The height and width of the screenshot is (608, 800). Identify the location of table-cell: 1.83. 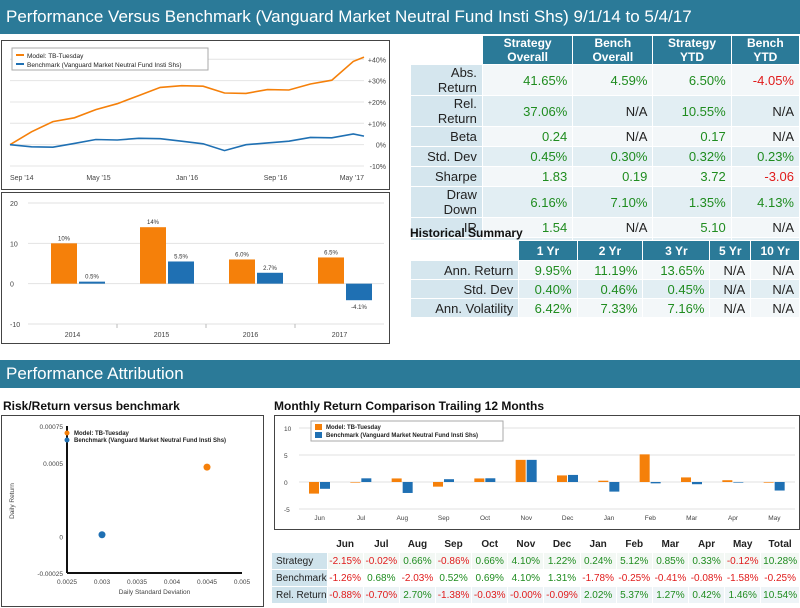
(527, 176).